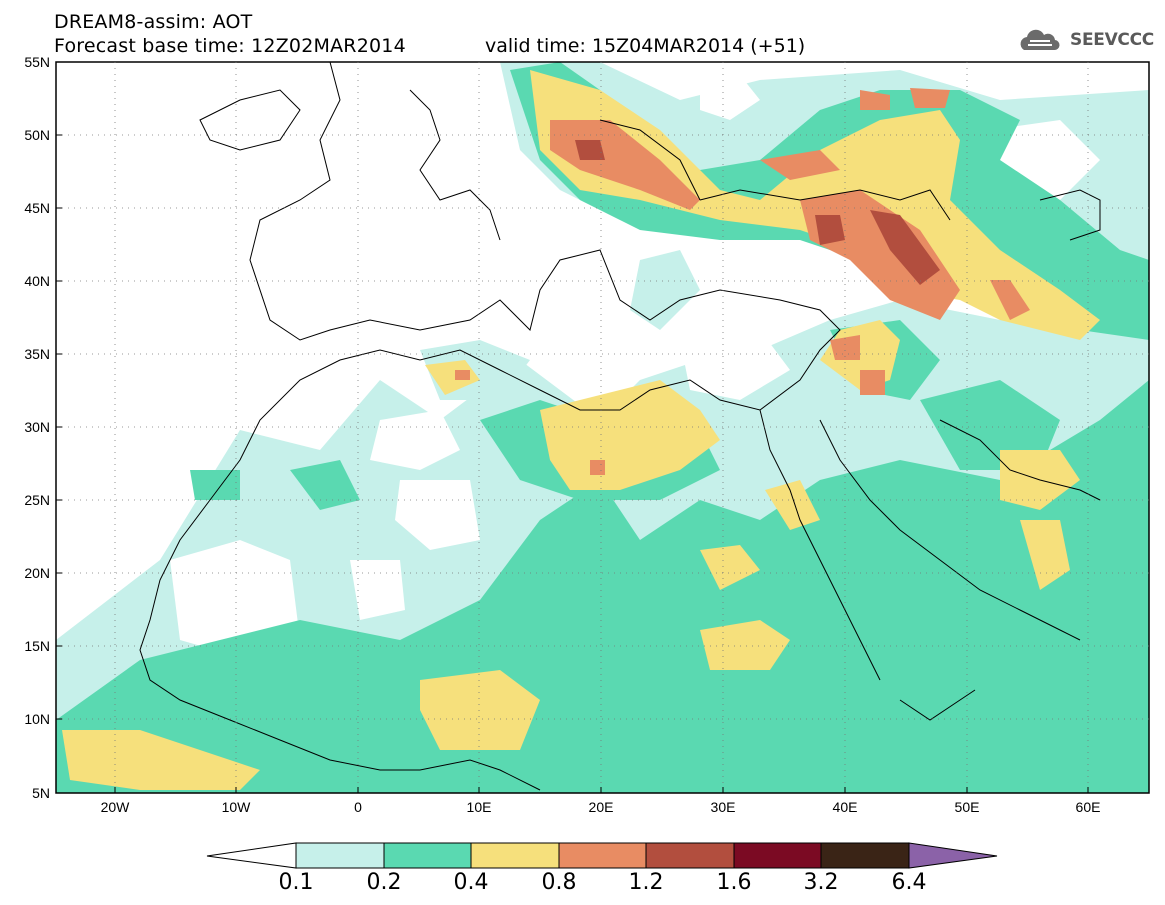  I want to click on valid-time: valid time: 15Z04MAR2014 (+51), so click(645, 46).